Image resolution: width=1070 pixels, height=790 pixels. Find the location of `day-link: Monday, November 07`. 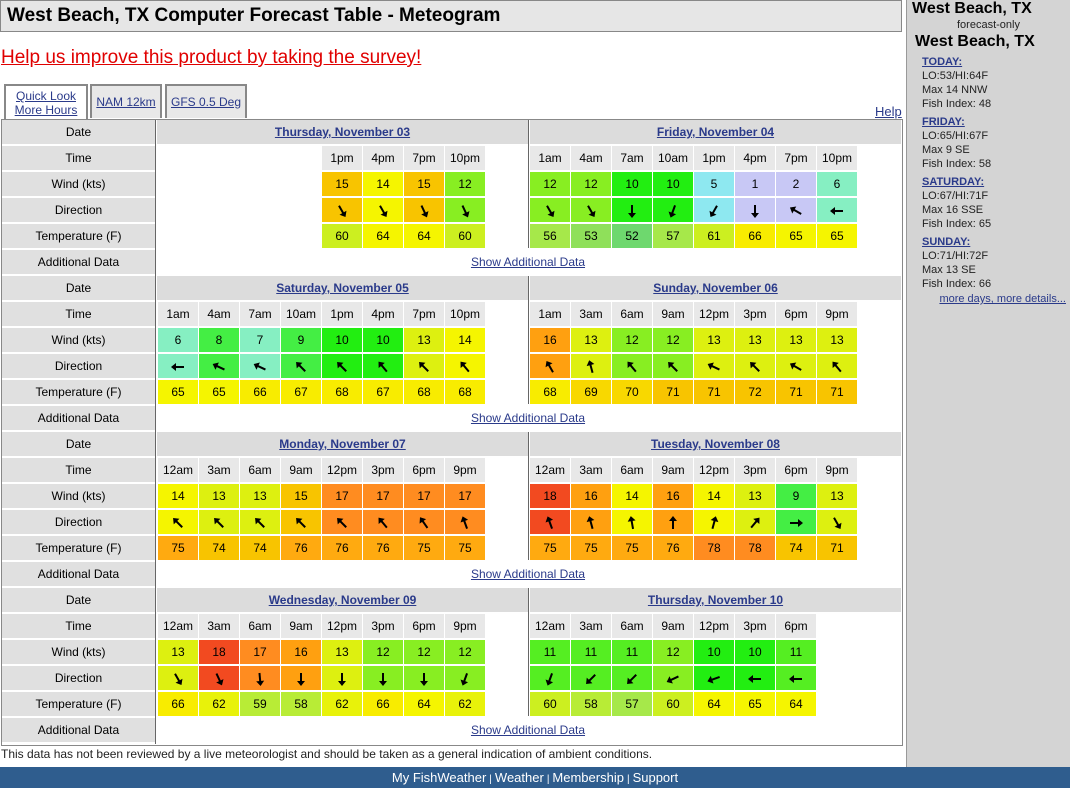

day-link: Monday, November 07 is located at coordinates (342, 444).